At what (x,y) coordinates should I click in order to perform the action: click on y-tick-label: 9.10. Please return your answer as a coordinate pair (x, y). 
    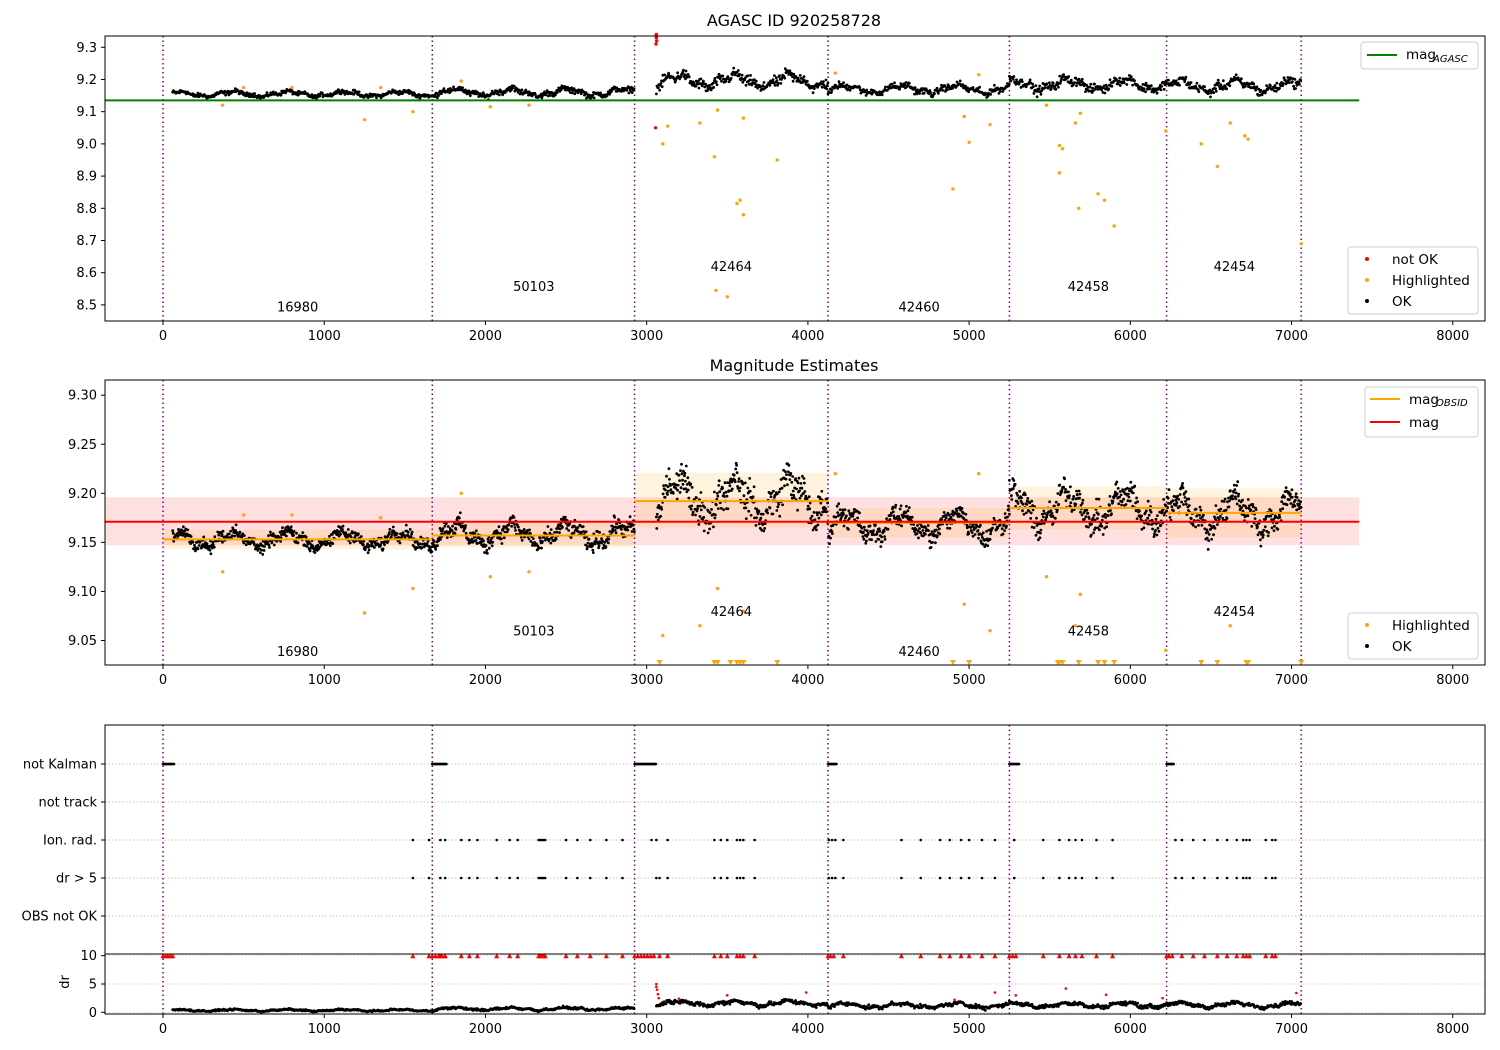
    Looking at the image, I should click on (82, 592).